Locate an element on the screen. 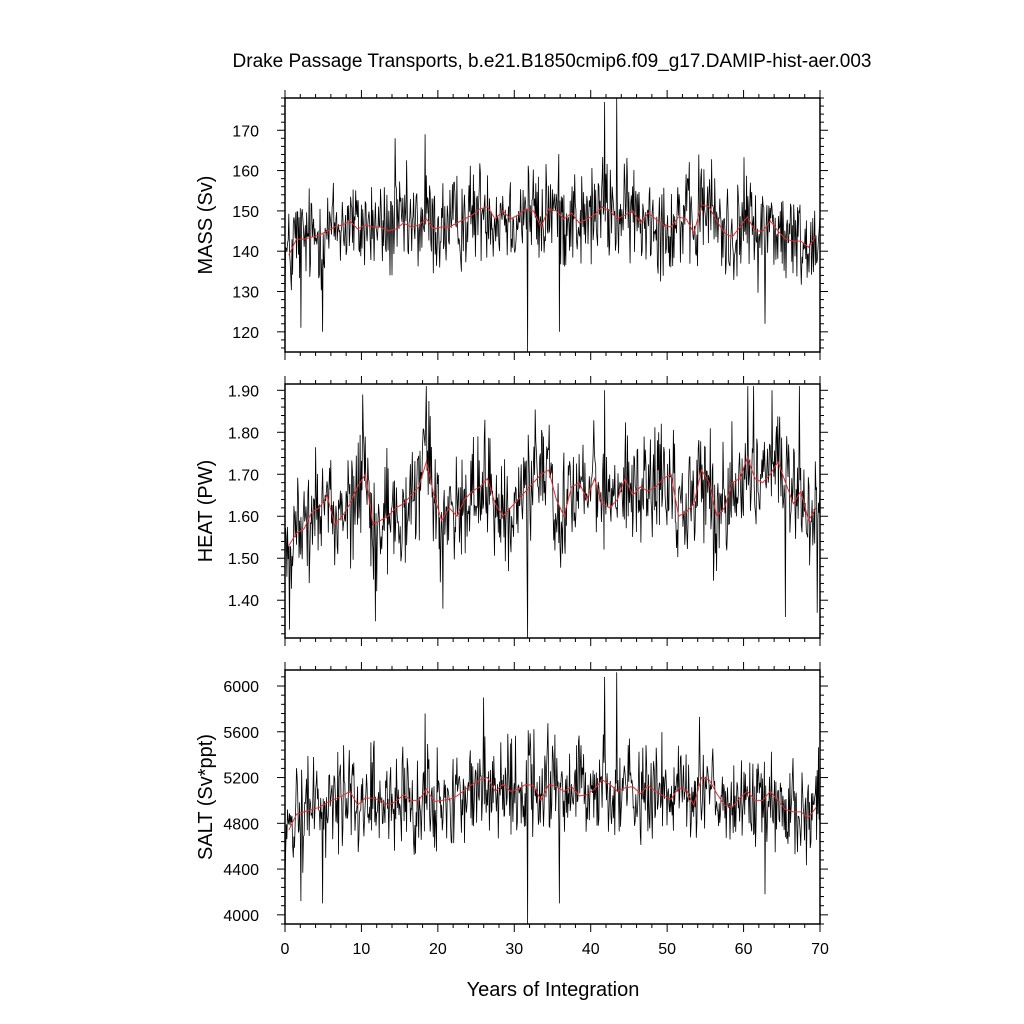 The height and width of the screenshot is (1024, 1024). heat-monthly-series-line is located at coordinates (552, 512).